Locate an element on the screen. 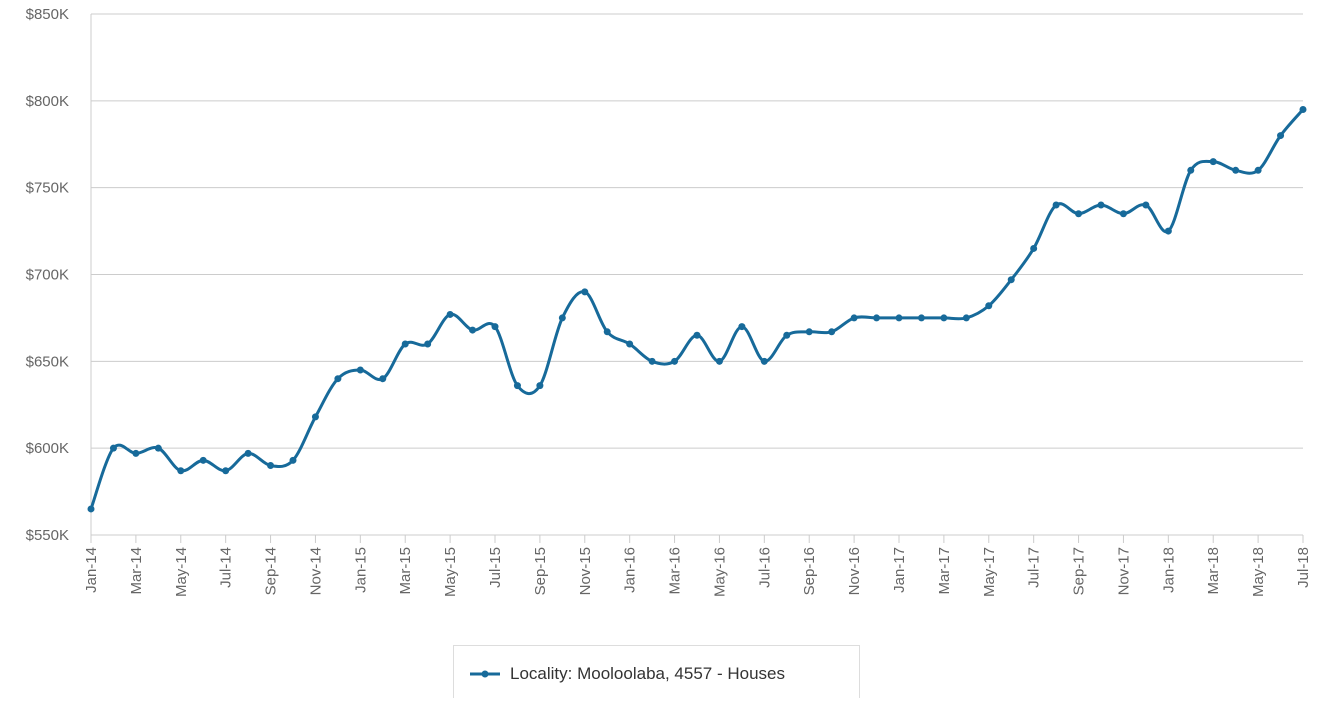 This screenshot has width=1320, height=703. x-tick-label: Nov-16 is located at coordinates (854, 571).